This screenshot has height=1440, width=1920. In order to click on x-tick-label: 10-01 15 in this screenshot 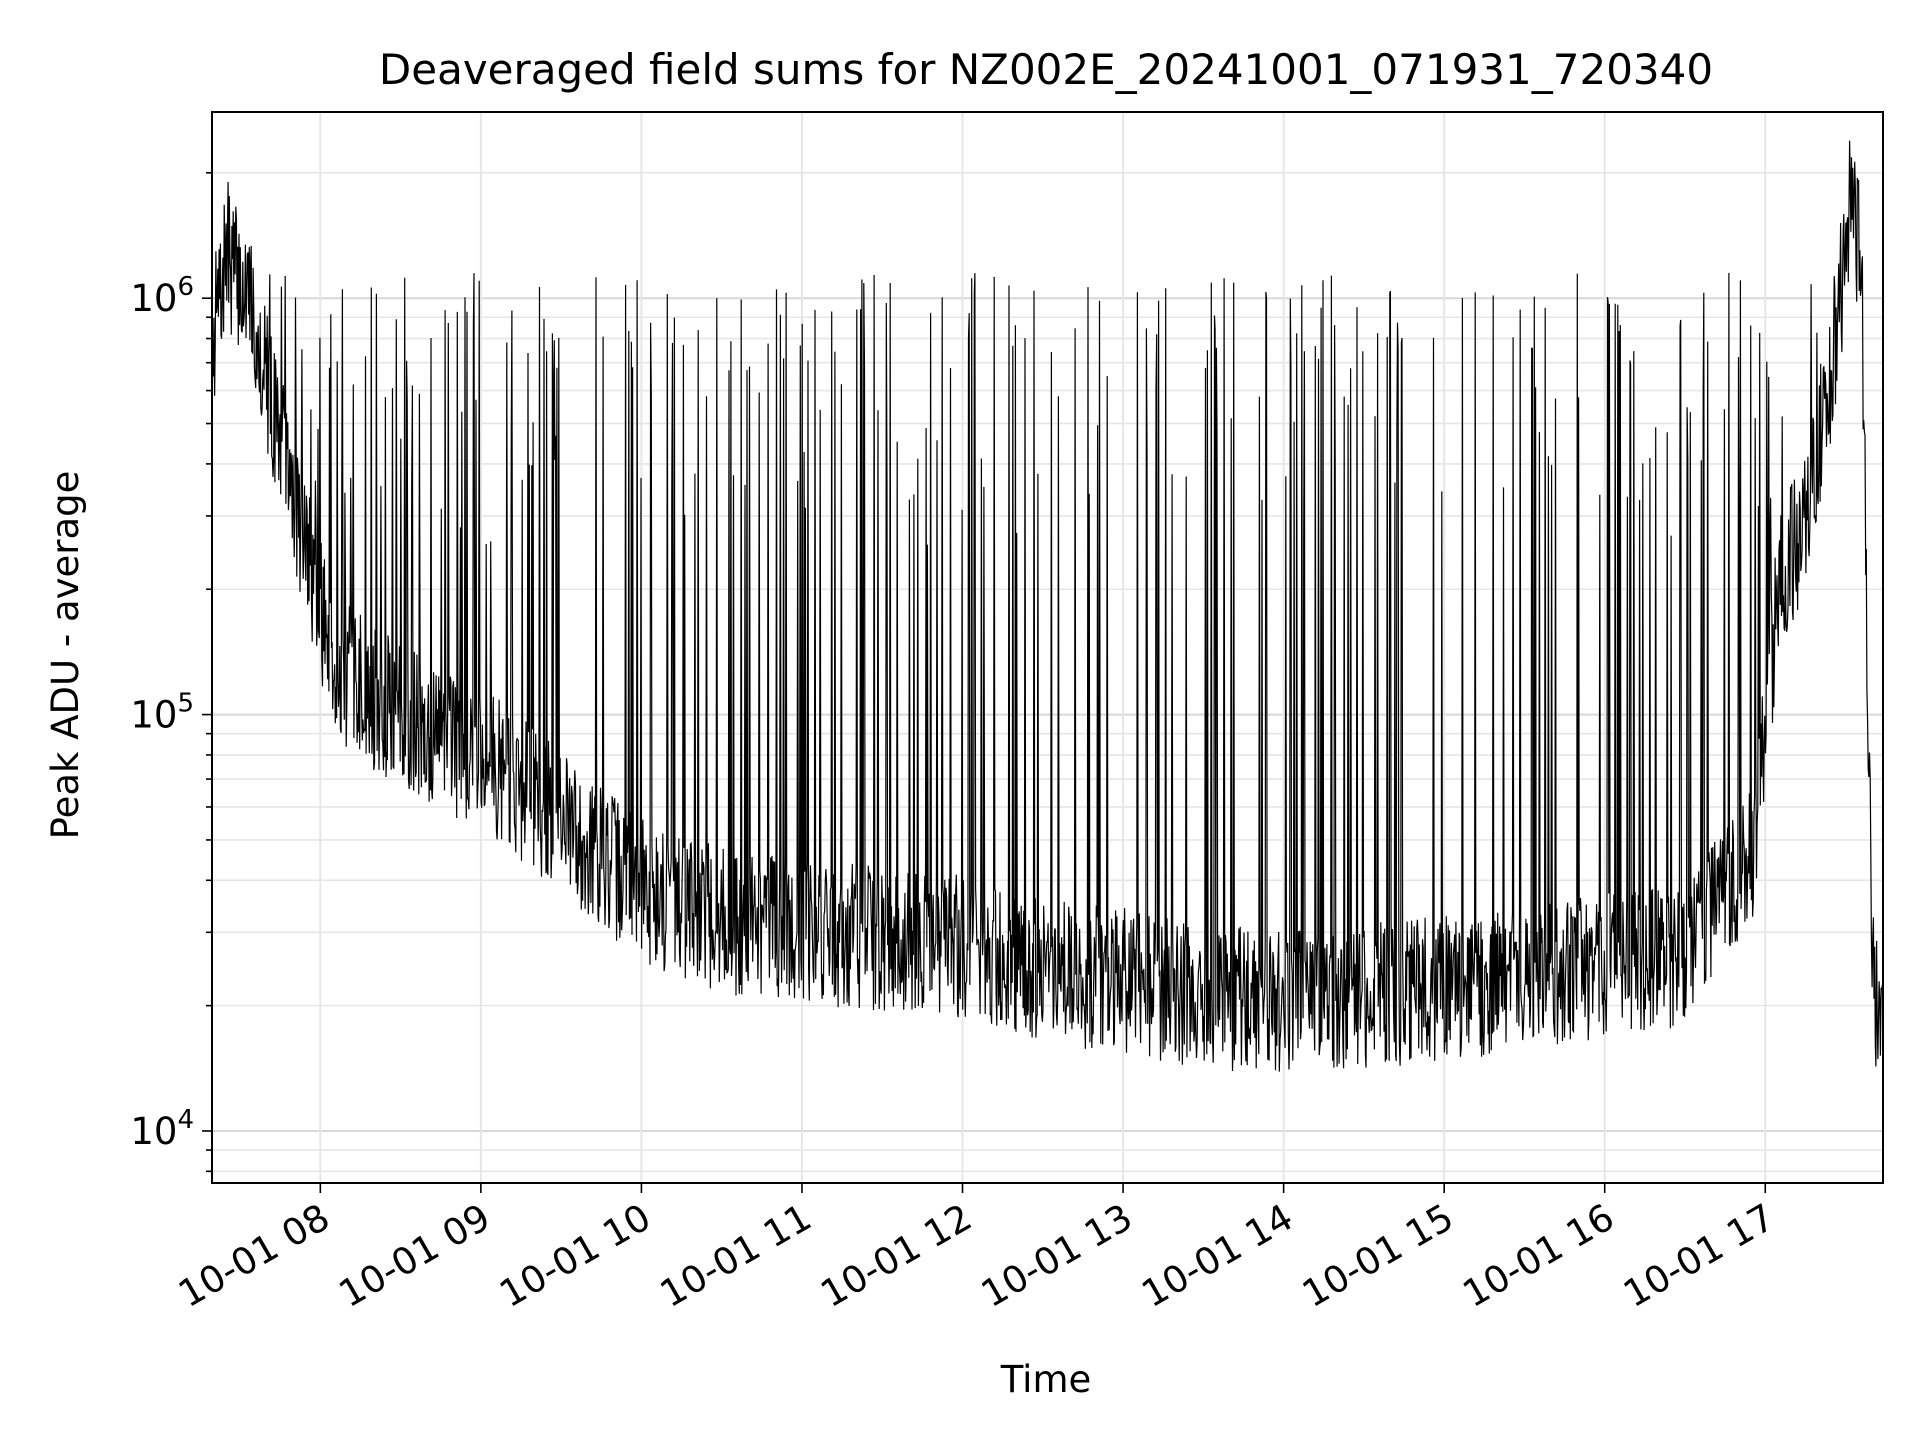, I will do `click(1378, 1256)`.